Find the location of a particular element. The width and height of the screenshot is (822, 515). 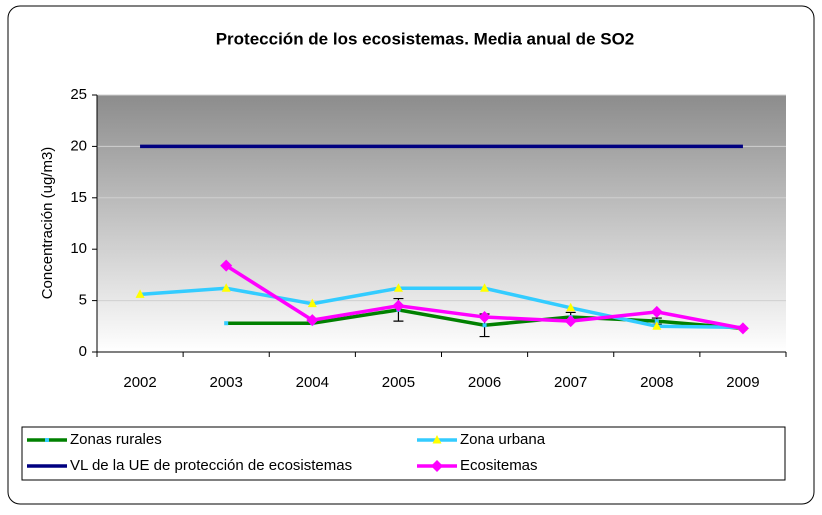

y-tick-label: 0 is located at coordinates (83, 351).